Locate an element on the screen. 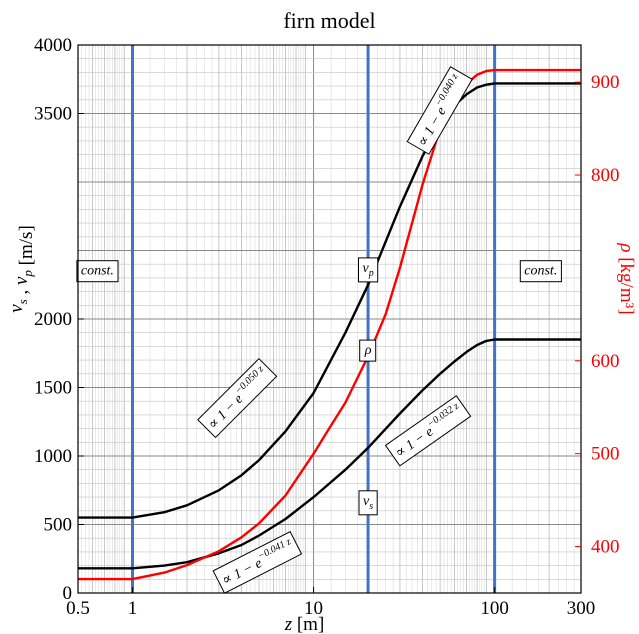 The image size is (639, 634). annotation-rho: ρ is located at coordinates (368, 350).